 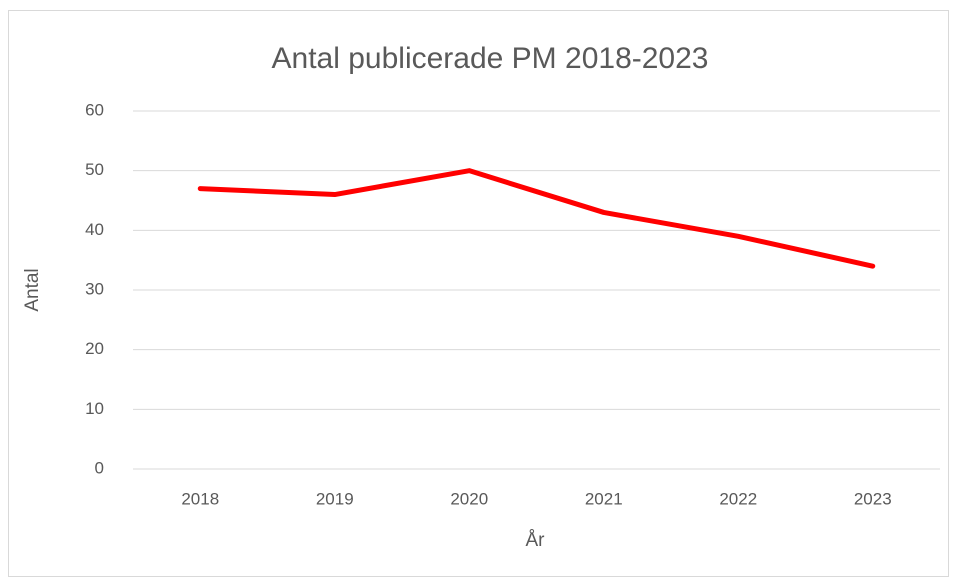 What do you see at coordinates (536, 218) in the screenshot?
I see `data-line` at bounding box center [536, 218].